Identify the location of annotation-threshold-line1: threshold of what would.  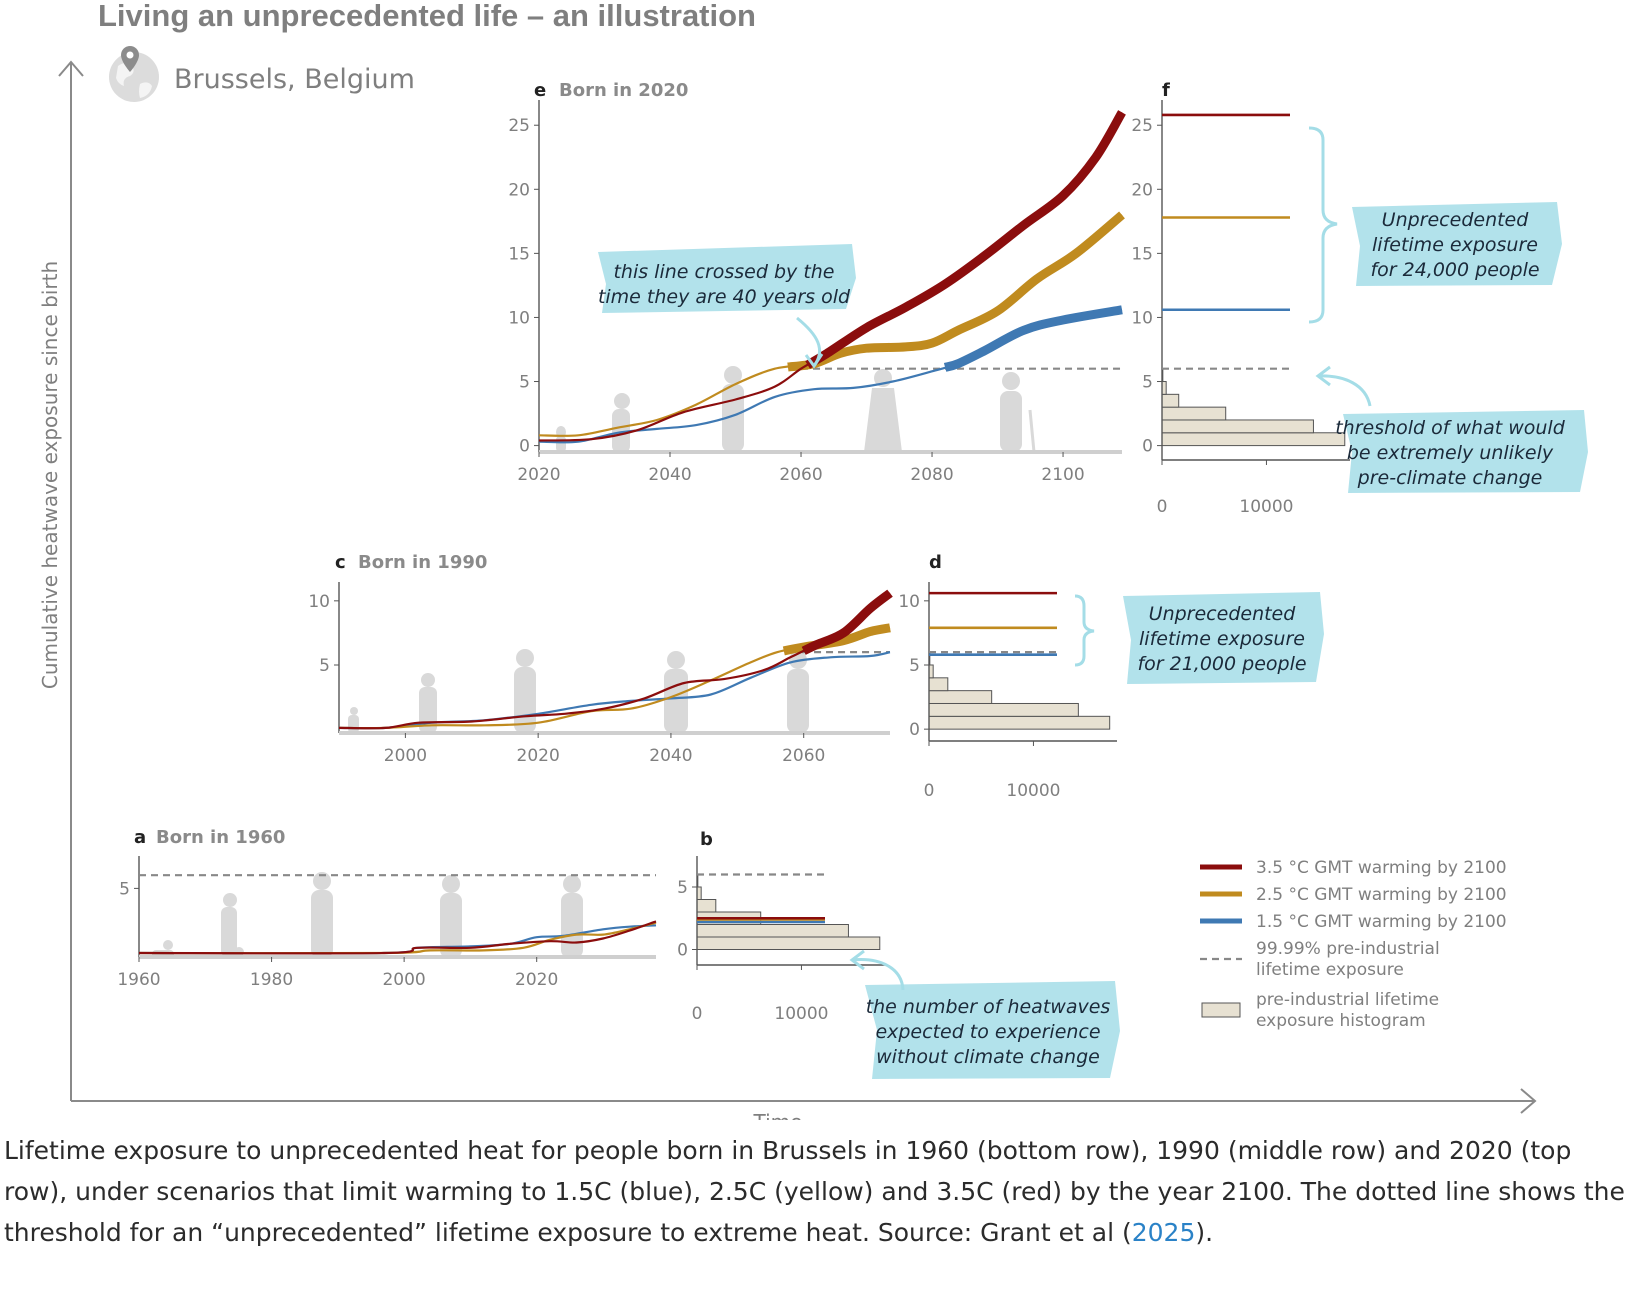
(1450, 428).